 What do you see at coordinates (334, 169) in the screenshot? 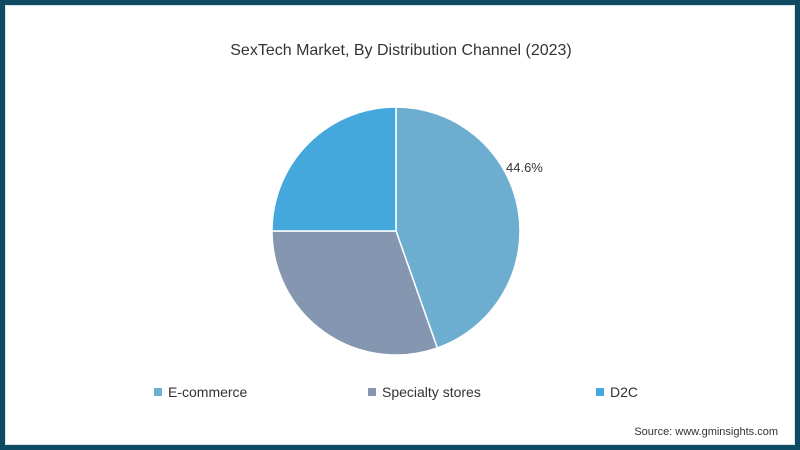
I see `pie-slice-d2c` at bounding box center [334, 169].